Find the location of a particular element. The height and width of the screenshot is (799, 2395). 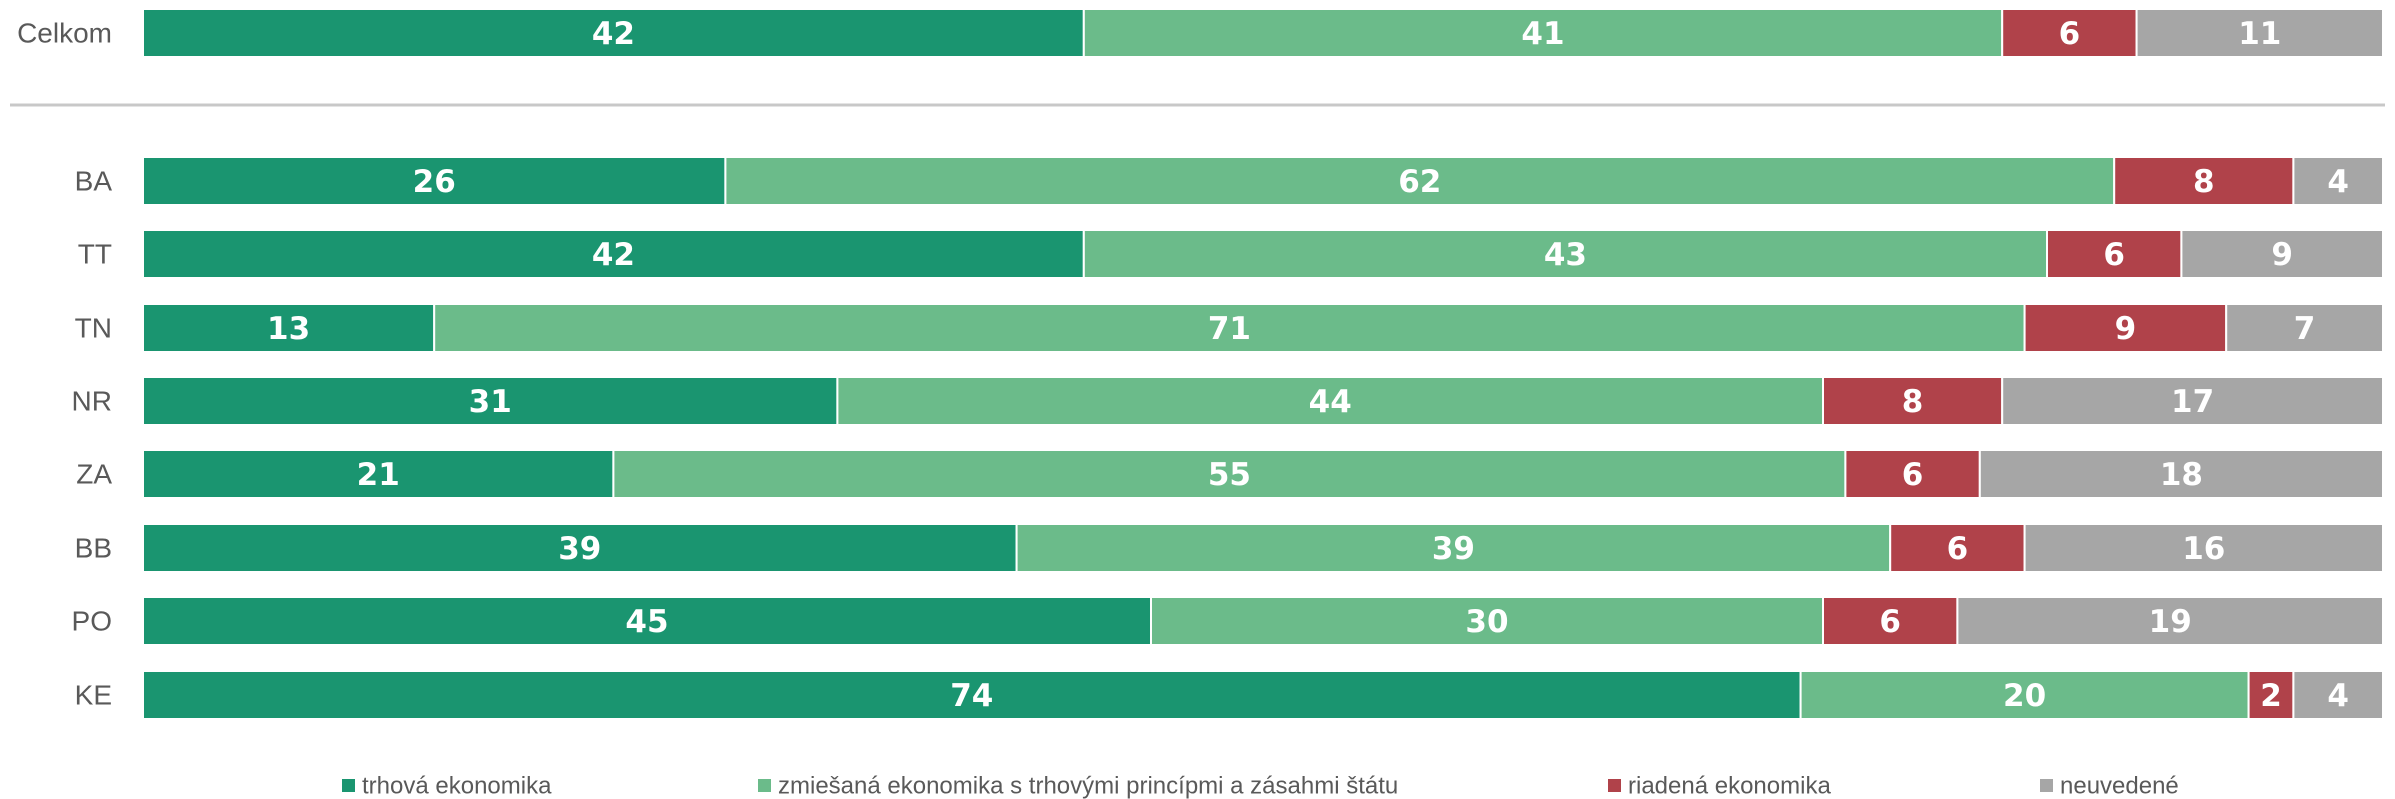

data-label-bb-series-1: 39 is located at coordinates (579, 549).